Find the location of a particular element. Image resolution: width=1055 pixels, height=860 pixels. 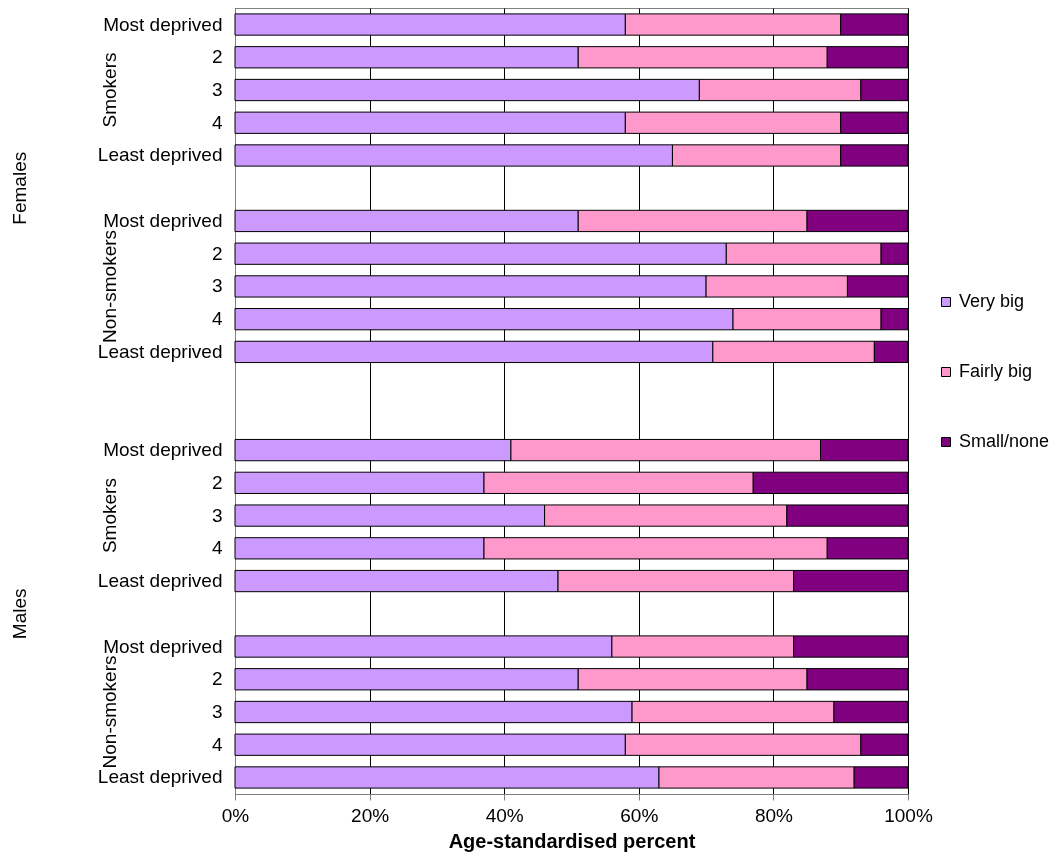

text: Females is located at coordinates (19, 188).